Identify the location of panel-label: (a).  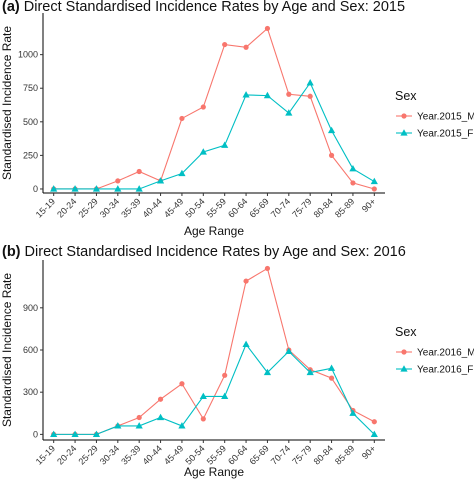
(11, 7).